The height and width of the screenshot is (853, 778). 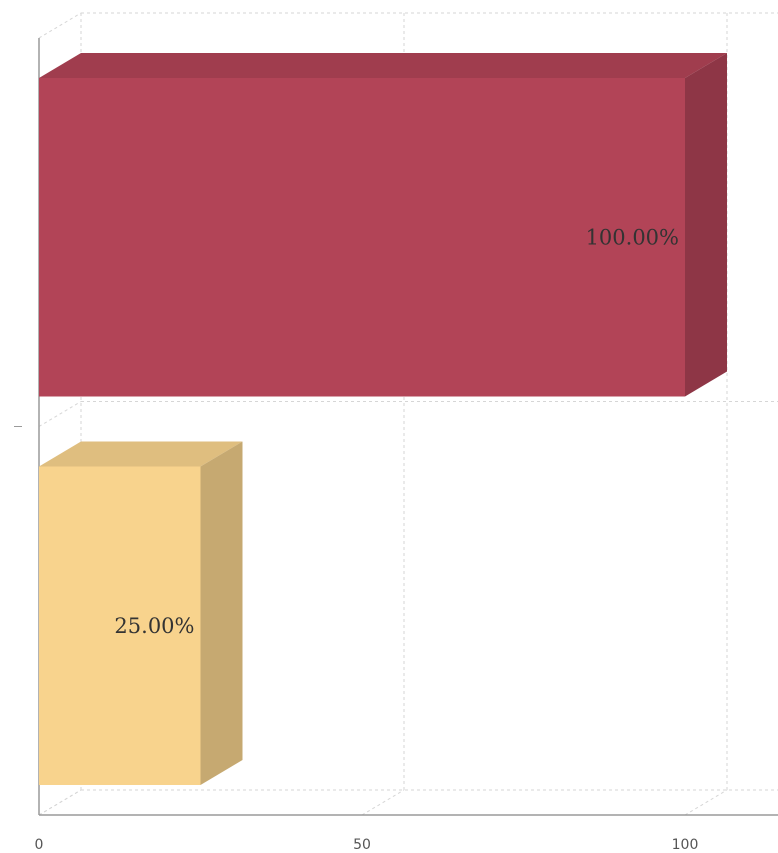 What do you see at coordinates (362, 845) in the screenshot?
I see `x-tick-label-1: 50` at bounding box center [362, 845].